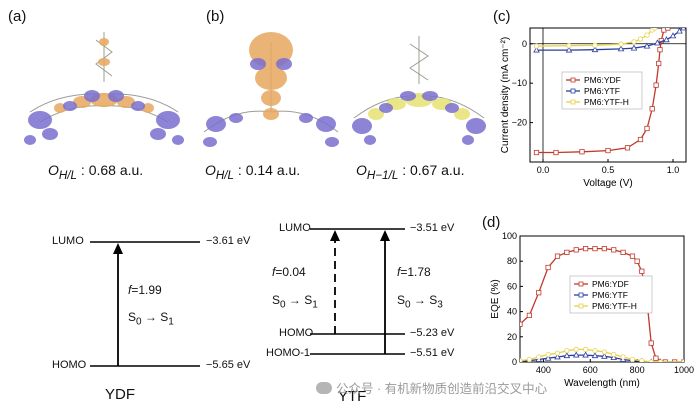 The height and width of the screenshot is (417, 699). I want to click on ytf-homo-label: HOMO, so click(296, 333).